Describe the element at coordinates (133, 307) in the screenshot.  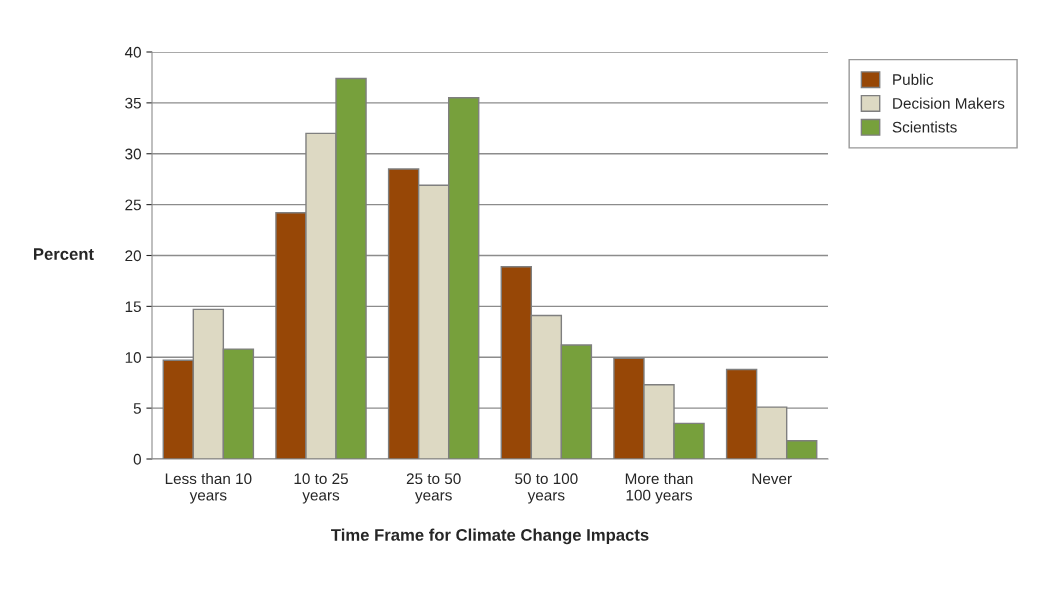
I see `y-tick-label: 15` at that location.